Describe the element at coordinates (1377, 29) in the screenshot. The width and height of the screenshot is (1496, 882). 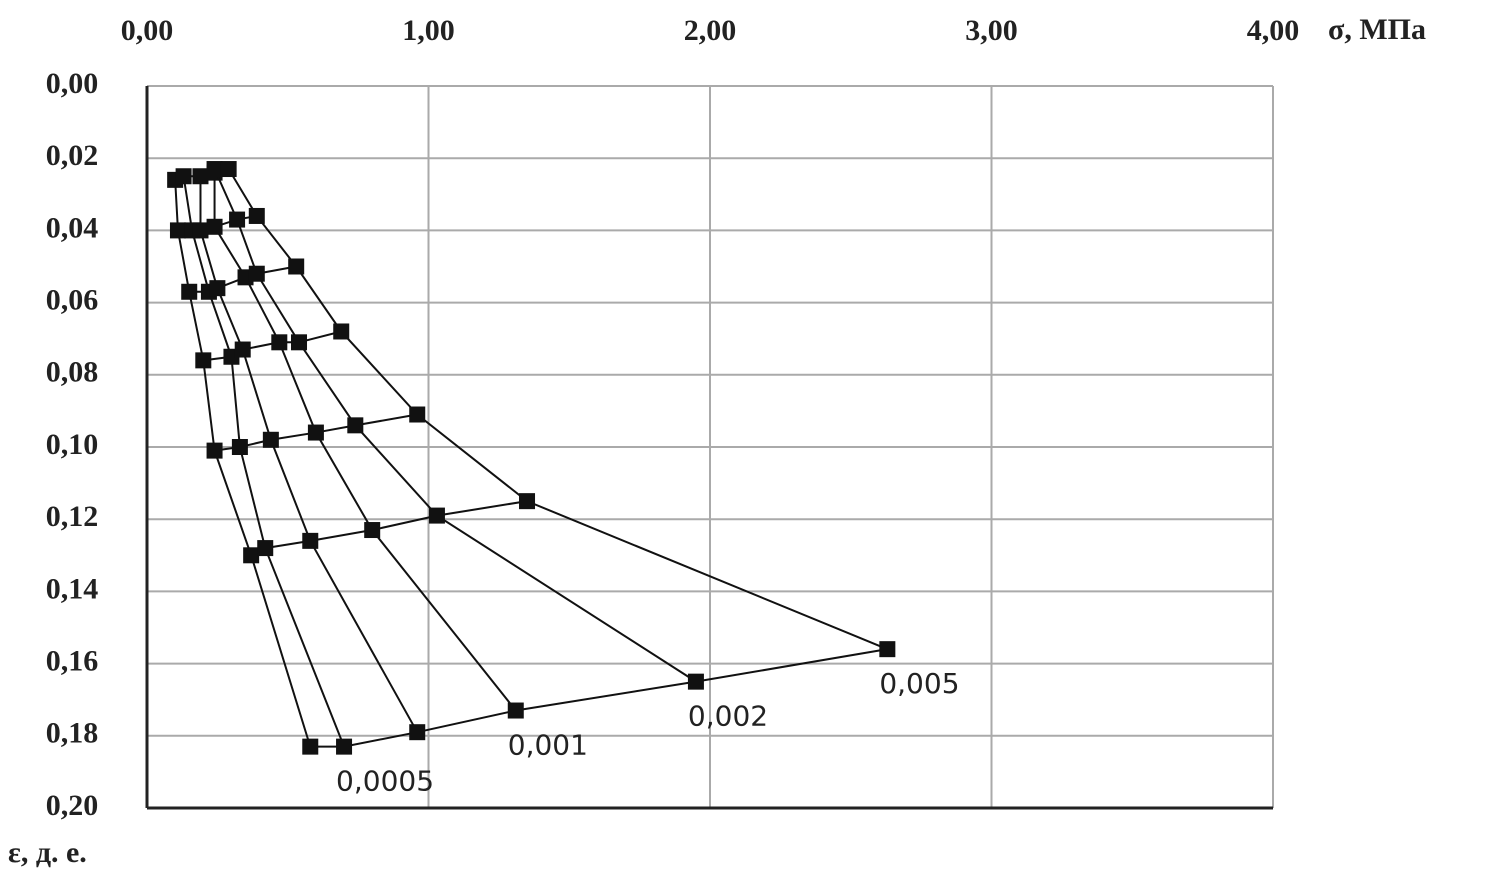
I see `x-axis-label: σ, МПа` at that location.